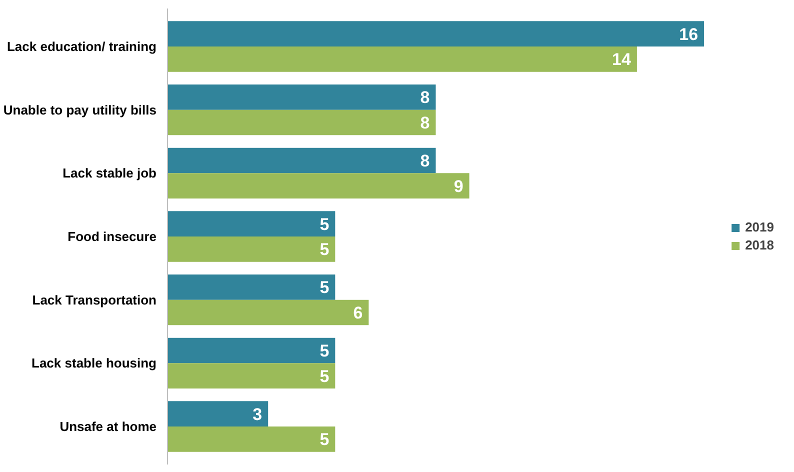 This screenshot has height=472, width=794. What do you see at coordinates (94, 363) in the screenshot?
I see `y-tick-label: Lack stable housing` at bounding box center [94, 363].